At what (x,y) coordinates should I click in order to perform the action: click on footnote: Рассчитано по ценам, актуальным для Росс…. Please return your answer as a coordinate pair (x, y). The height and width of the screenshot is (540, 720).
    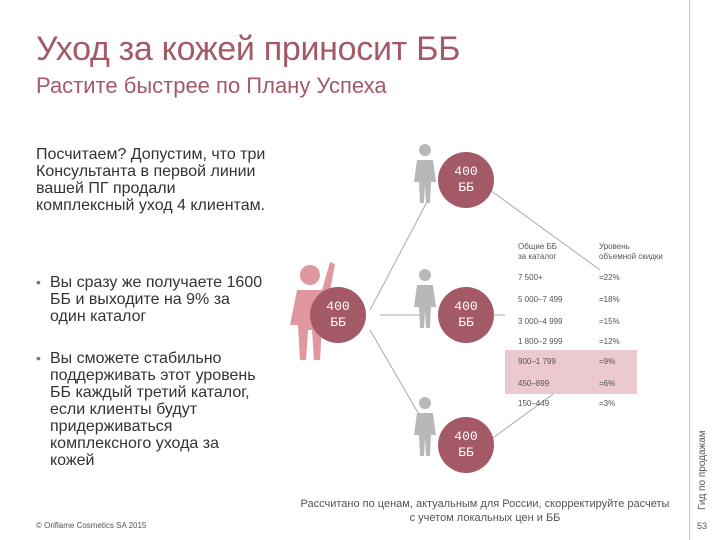
    Looking at the image, I should click on (485, 511).